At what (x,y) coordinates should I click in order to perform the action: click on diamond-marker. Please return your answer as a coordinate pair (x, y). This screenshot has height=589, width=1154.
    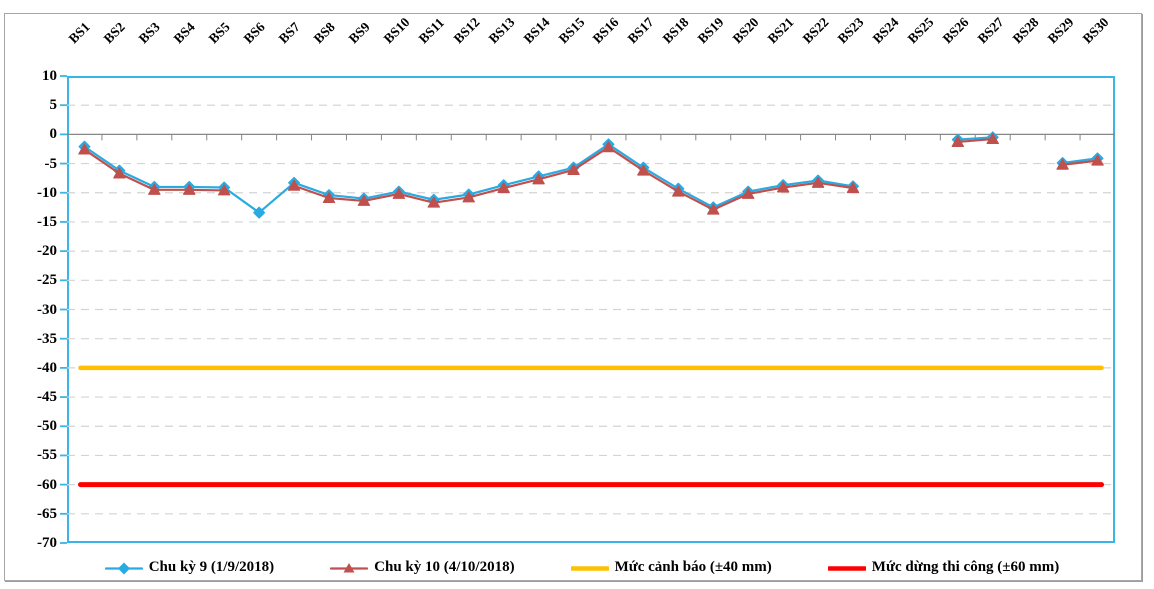
    Looking at the image, I should click on (259, 212).